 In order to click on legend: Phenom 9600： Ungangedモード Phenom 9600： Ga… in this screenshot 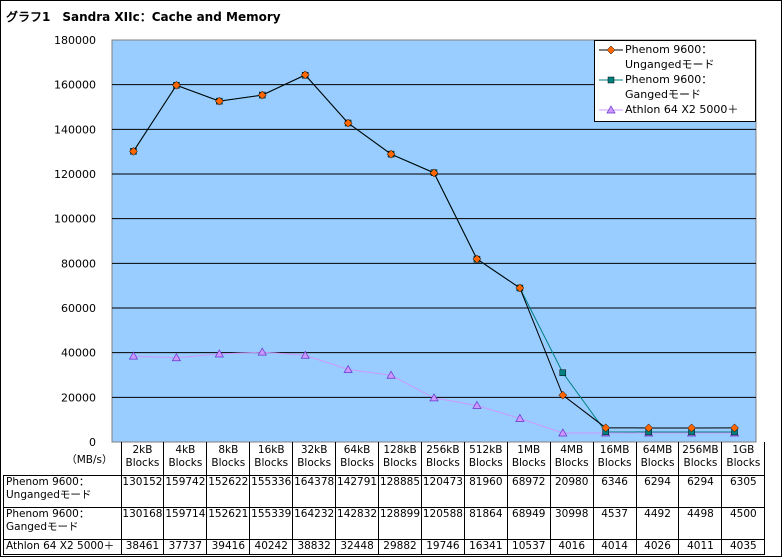, I will do `click(675, 81)`.